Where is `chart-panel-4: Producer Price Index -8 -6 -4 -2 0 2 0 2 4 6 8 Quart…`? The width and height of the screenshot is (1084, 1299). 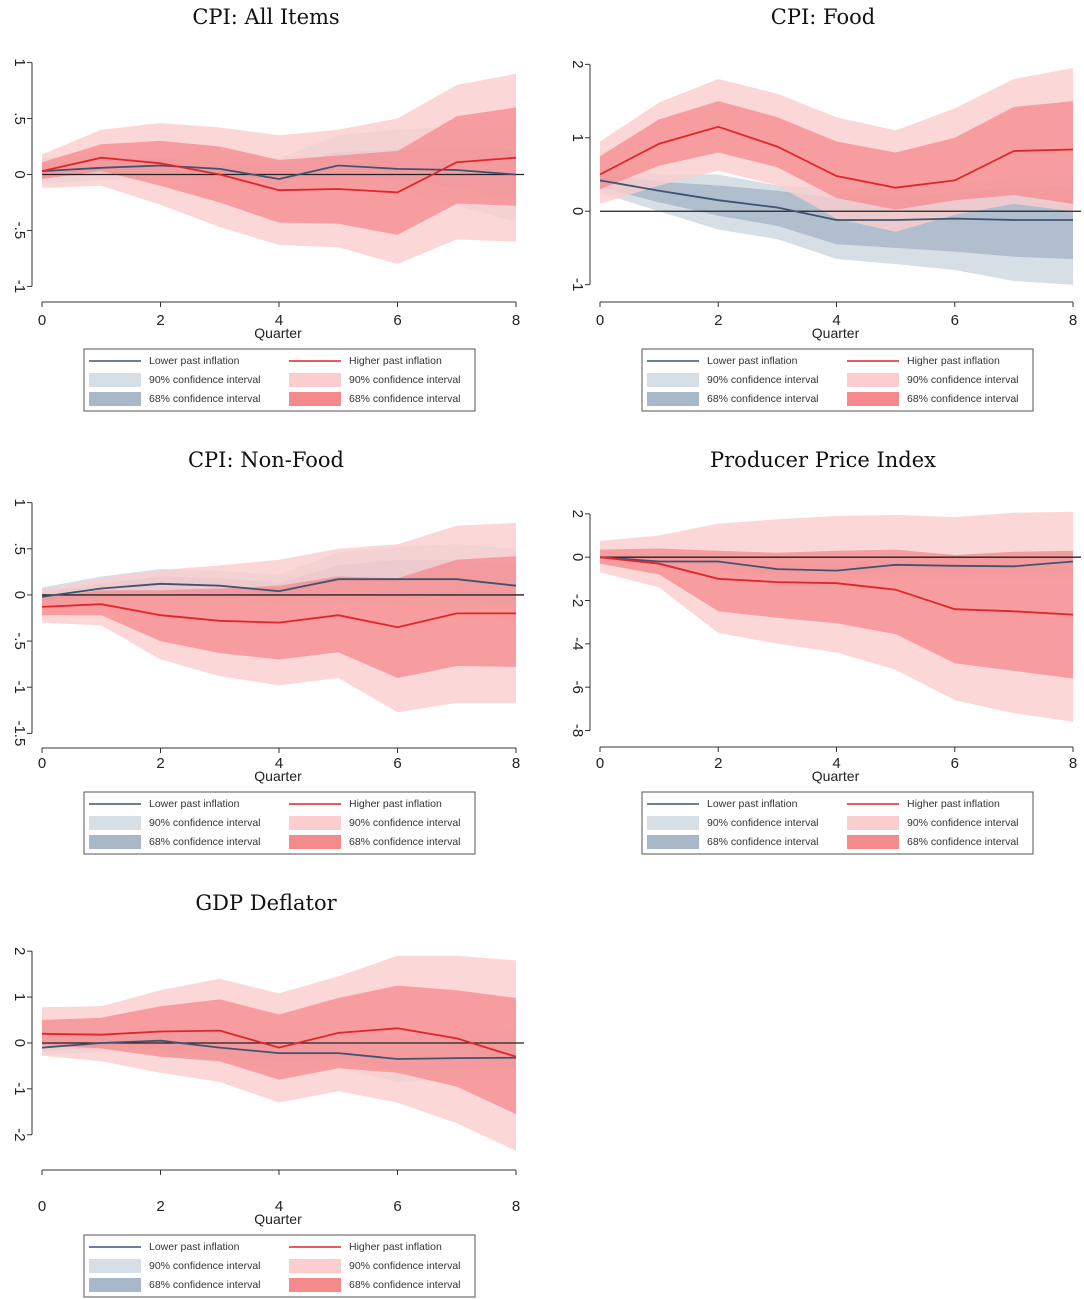
chart-panel-4: Producer Price Index -8 -6 -4 -2 0 2 0 2 4 6 8 Quart… is located at coordinates (825, 651).